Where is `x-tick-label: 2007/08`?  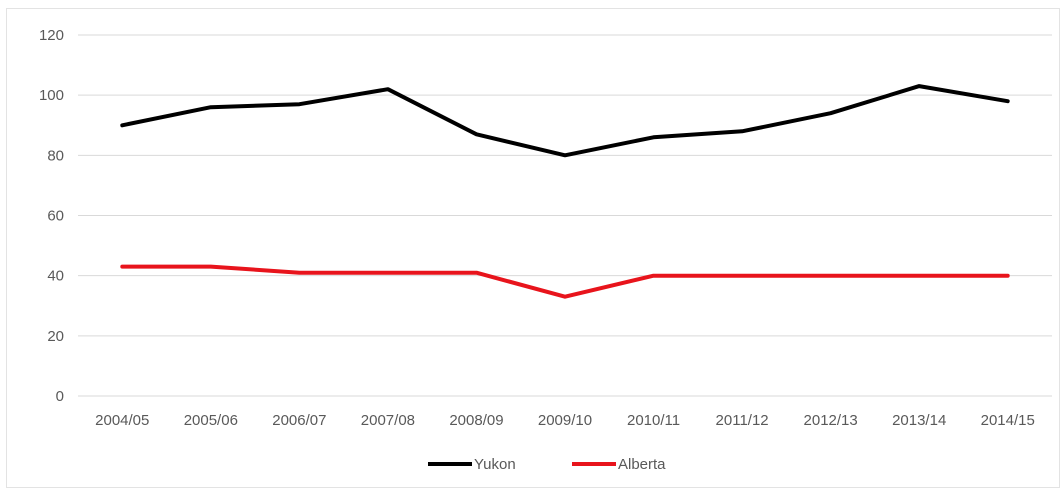 x-tick-label: 2007/08 is located at coordinates (388, 420).